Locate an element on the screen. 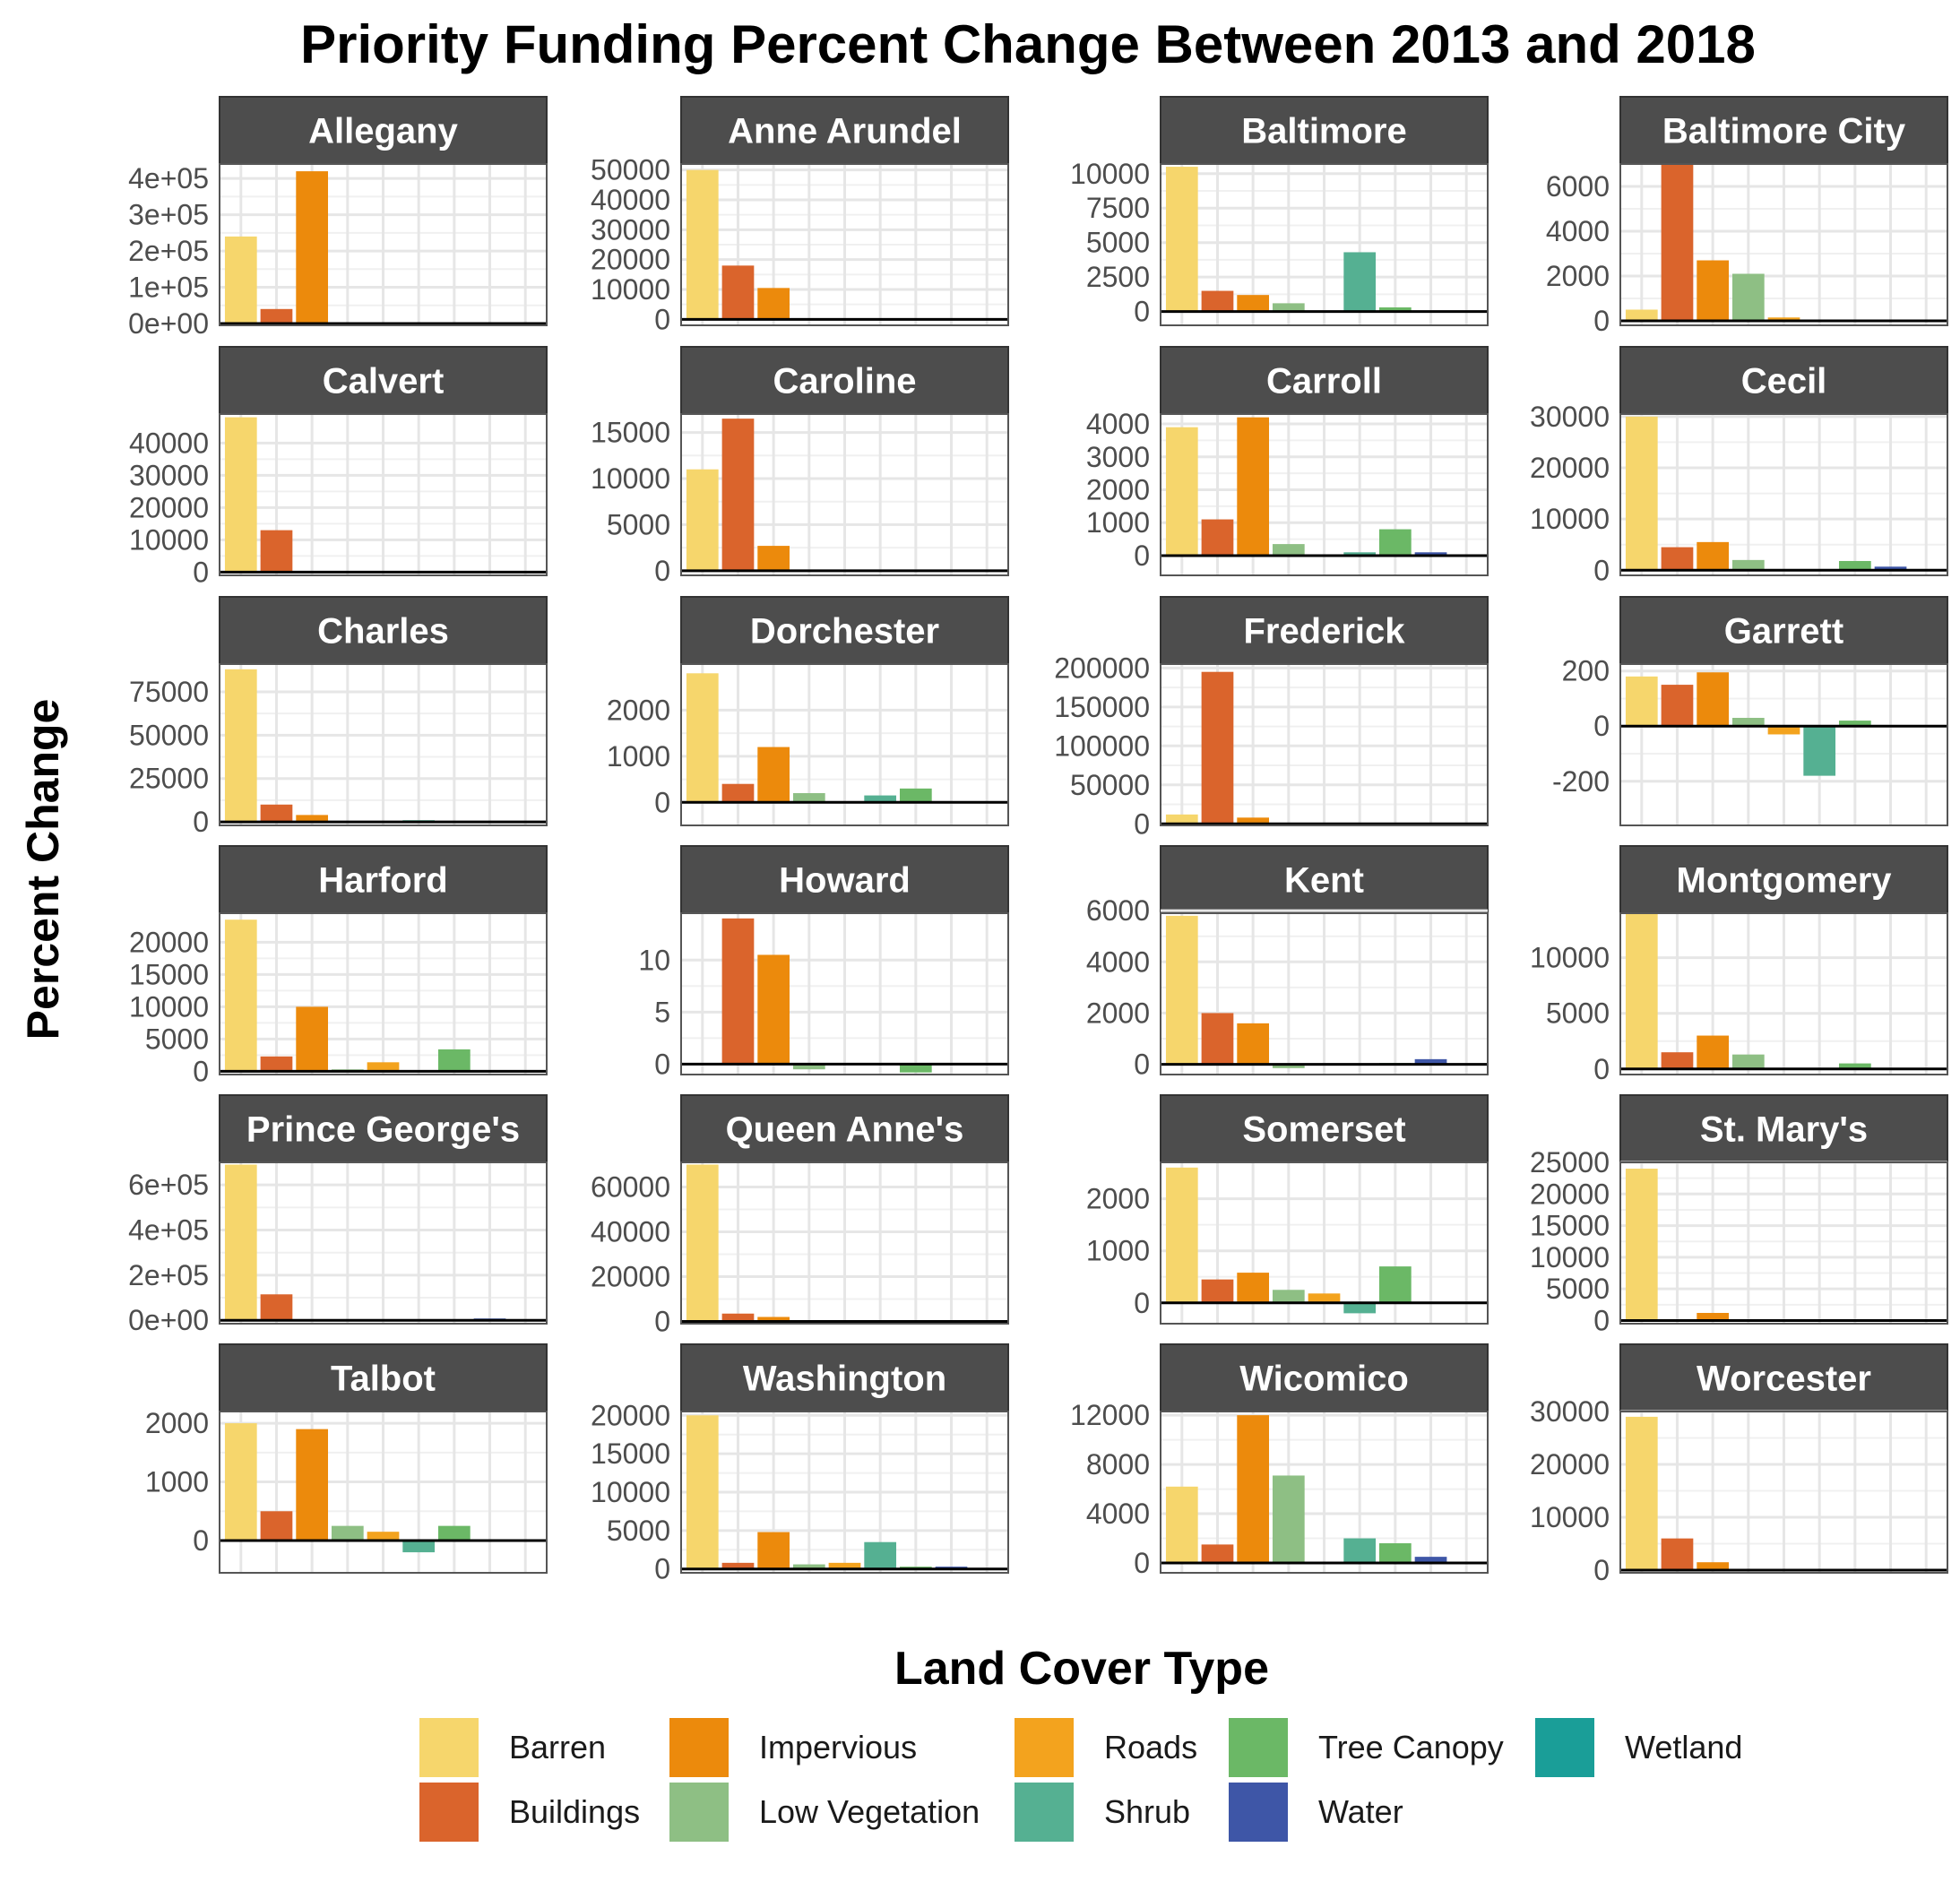 The height and width of the screenshot is (1882, 1960). bar-tree-canopy is located at coordinates (1395, 543).